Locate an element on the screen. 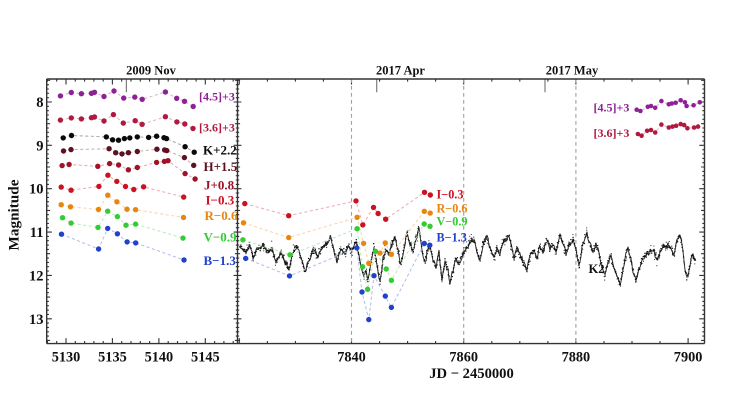 Image resolution: width=744 pixels, height=420 pixels. svg-text: 5130 is located at coordinates (66, 358).